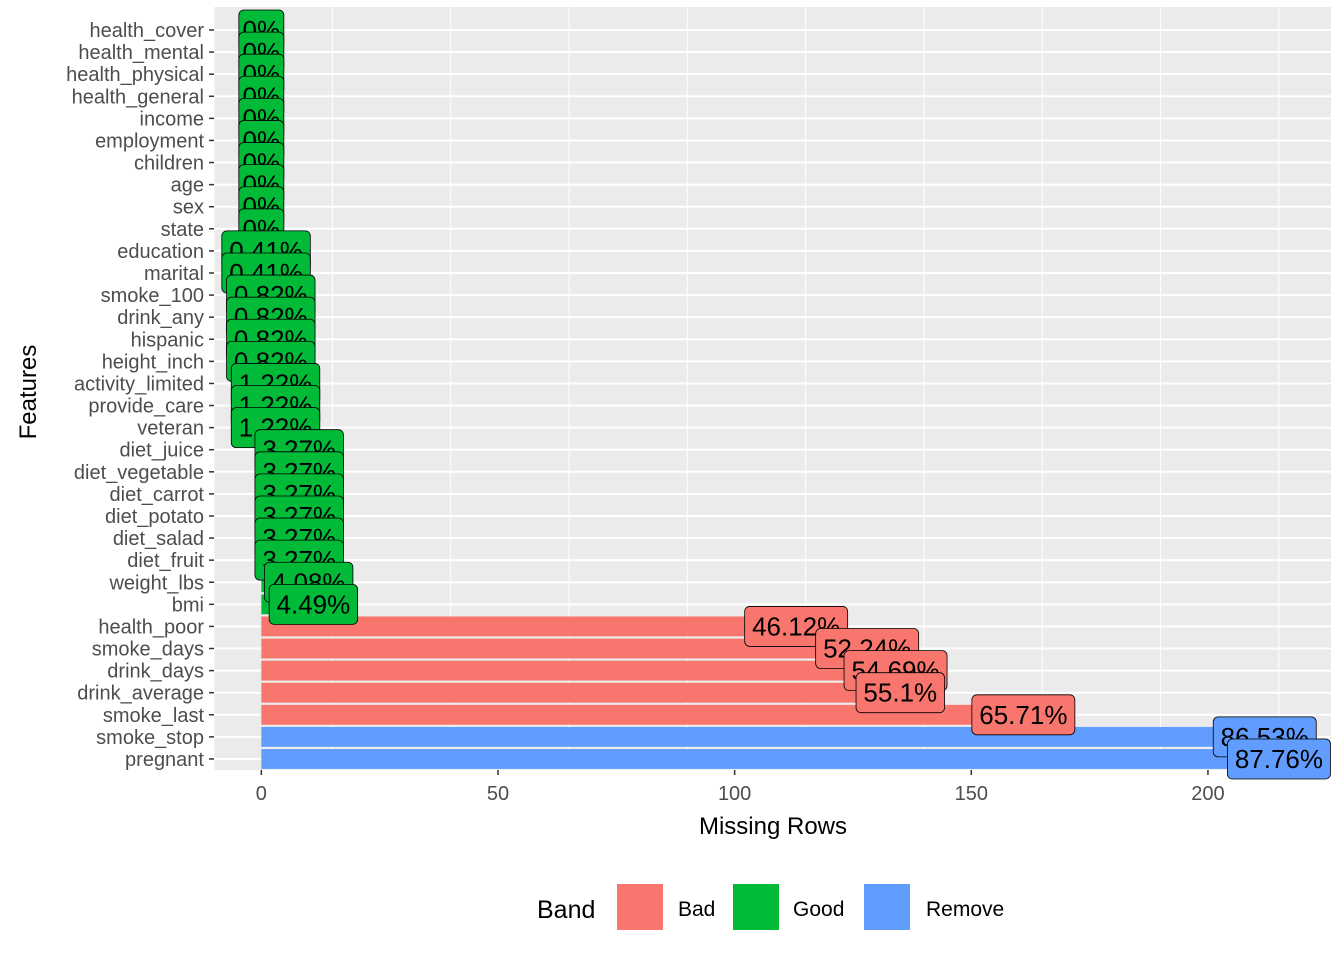 The width and height of the screenshot is (1344, 960). I want to click on bar-label: 65.71%, so click(1023, 715).